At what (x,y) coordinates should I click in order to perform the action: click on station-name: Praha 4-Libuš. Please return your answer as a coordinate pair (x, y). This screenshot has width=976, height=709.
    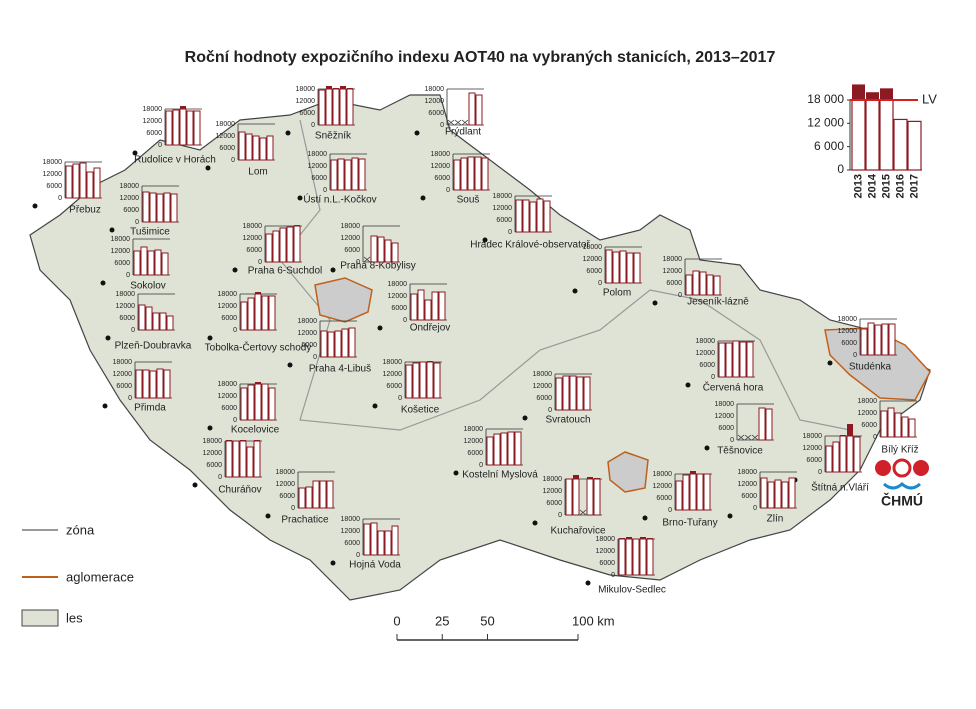
    Looking at the image, I should click on (340, 369).